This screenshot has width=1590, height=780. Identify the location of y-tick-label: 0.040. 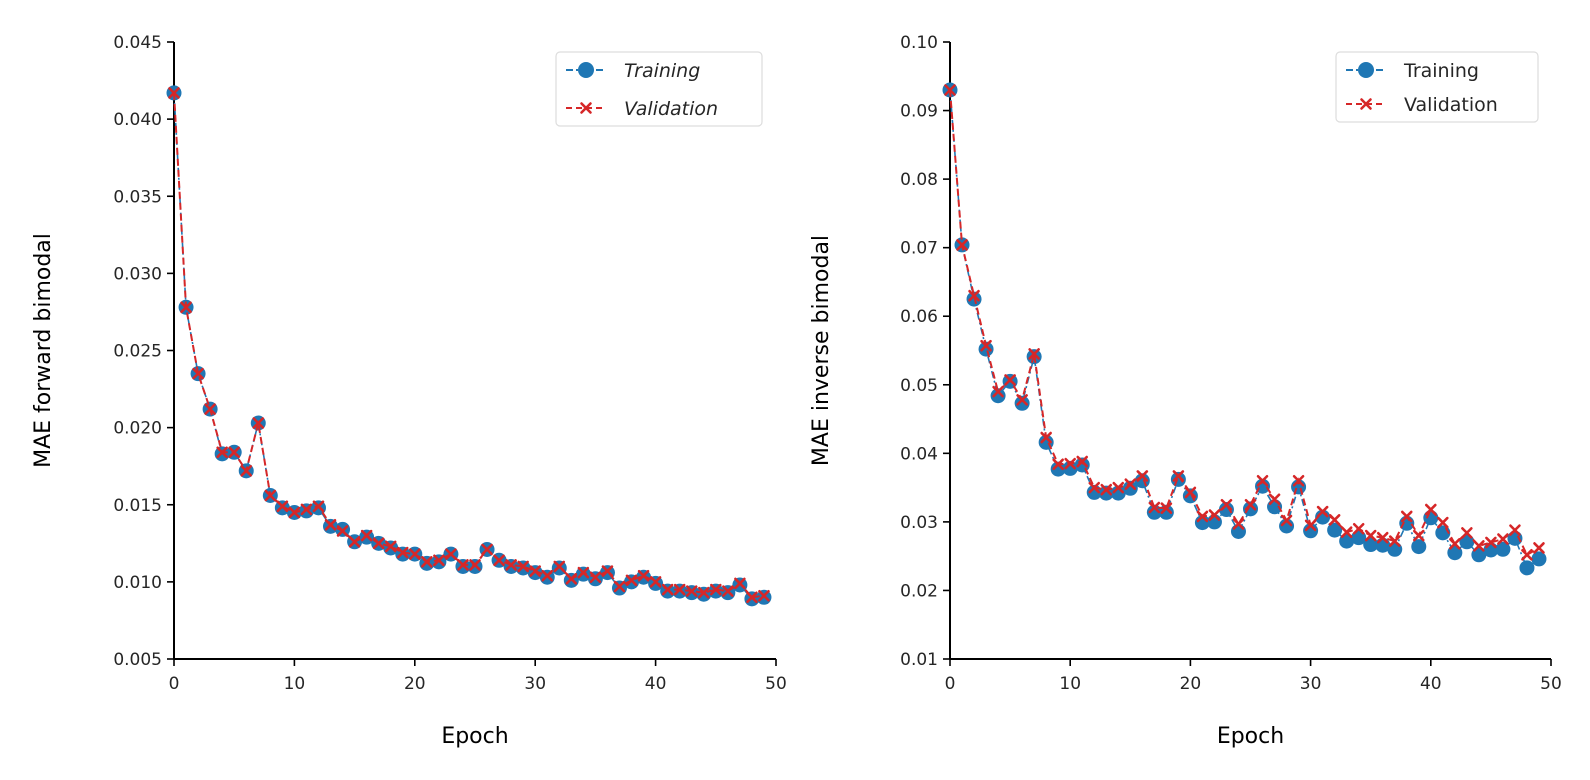
(137, 120).